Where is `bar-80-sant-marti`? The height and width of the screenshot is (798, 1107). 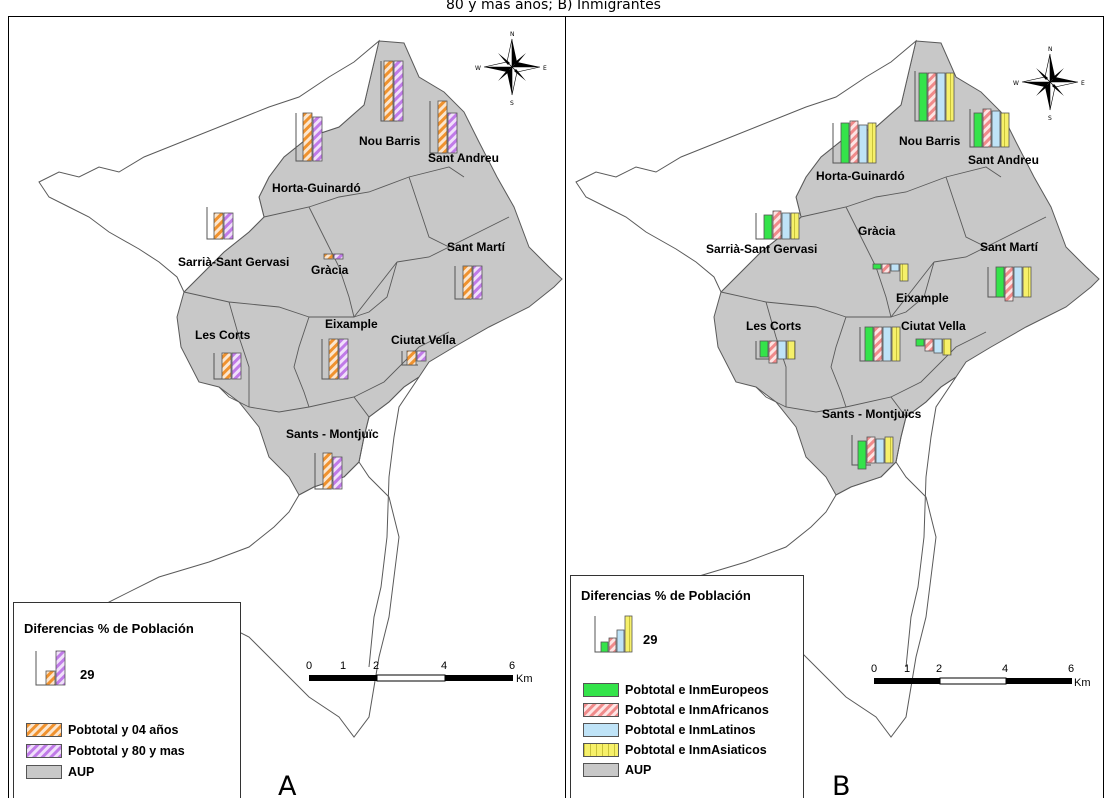
bar-80-sant-marti is located at coordinates (477, 282).